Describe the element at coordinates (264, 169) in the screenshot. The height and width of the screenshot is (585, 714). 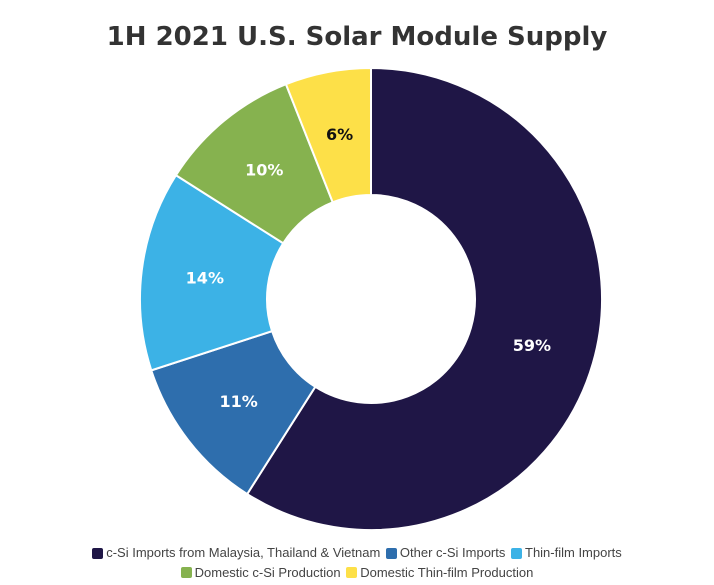
I see `data-label-domestic-csi-production: 10%` at that location.